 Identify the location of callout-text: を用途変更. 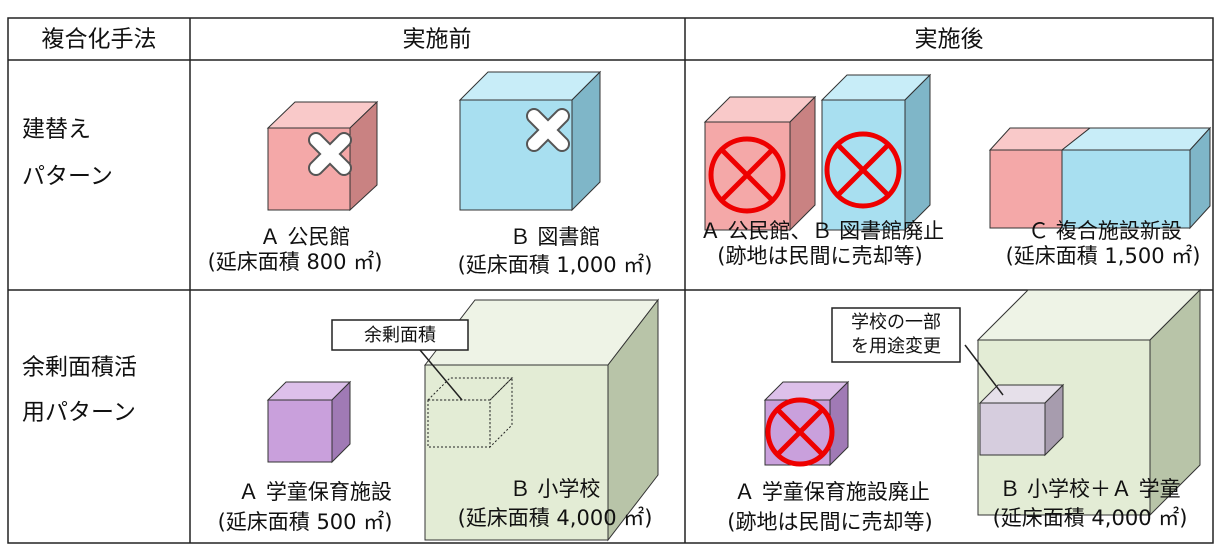
(896, 346).